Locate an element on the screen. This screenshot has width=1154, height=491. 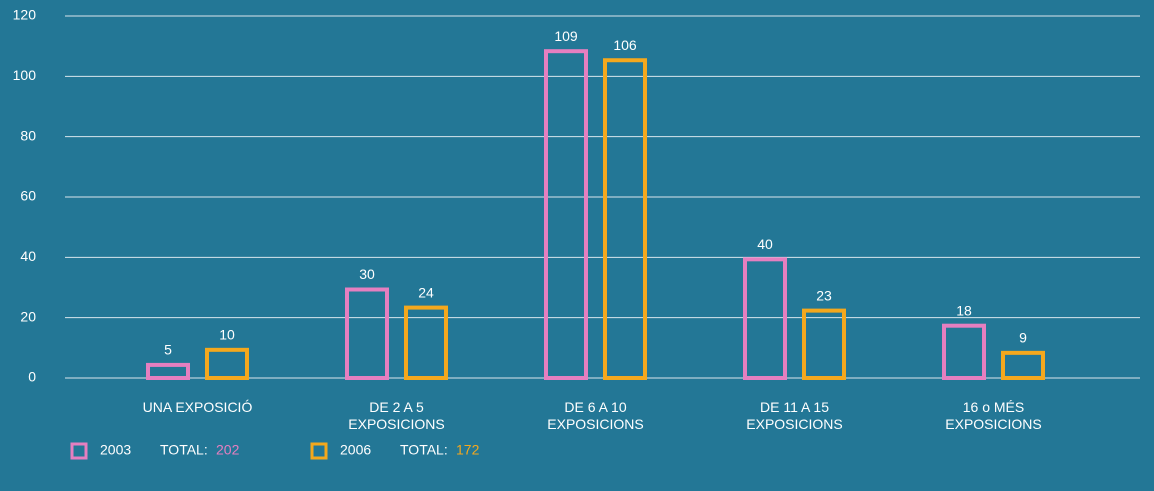
legend-total: 202 is located at coordinates (228, 450).